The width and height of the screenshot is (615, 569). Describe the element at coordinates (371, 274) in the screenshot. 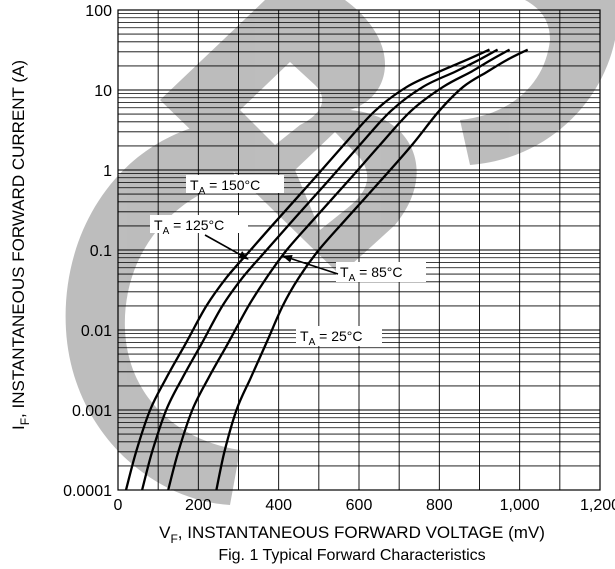

I see `svg-text: TA = 85°C` at that location.